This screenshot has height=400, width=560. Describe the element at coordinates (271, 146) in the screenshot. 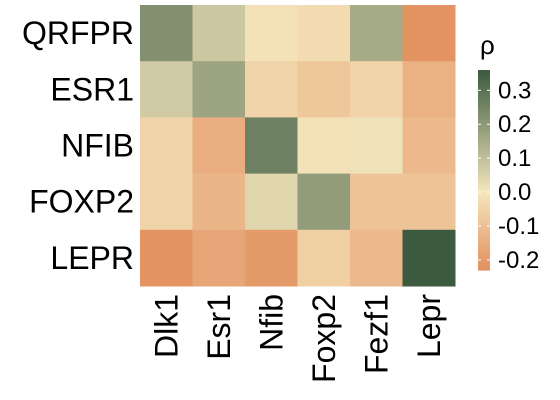

I see `heatmap-cell-nfib-nfib` at that location.